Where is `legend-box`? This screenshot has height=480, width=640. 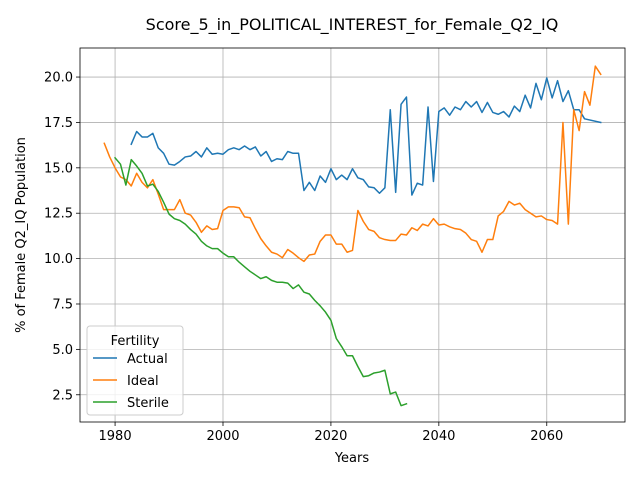
legend-box is located at coordinates (135, 370).